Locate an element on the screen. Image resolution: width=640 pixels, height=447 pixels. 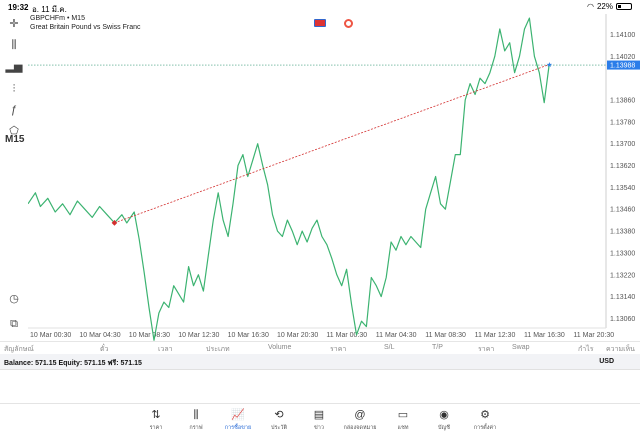
price-tick-label: 1.13380 is located at coordinates (622, 232).